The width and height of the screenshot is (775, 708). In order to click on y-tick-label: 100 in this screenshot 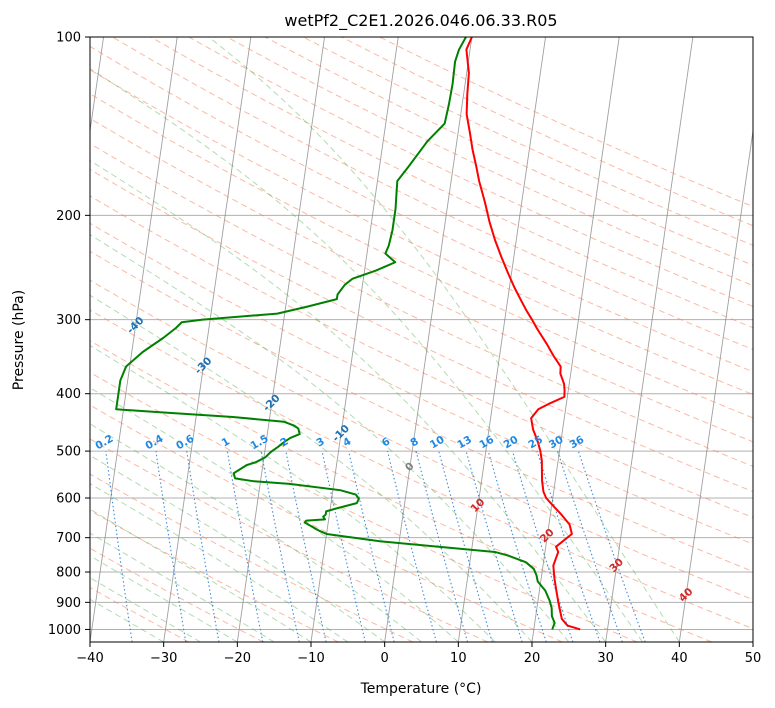, I will do `click(68, 38)`.